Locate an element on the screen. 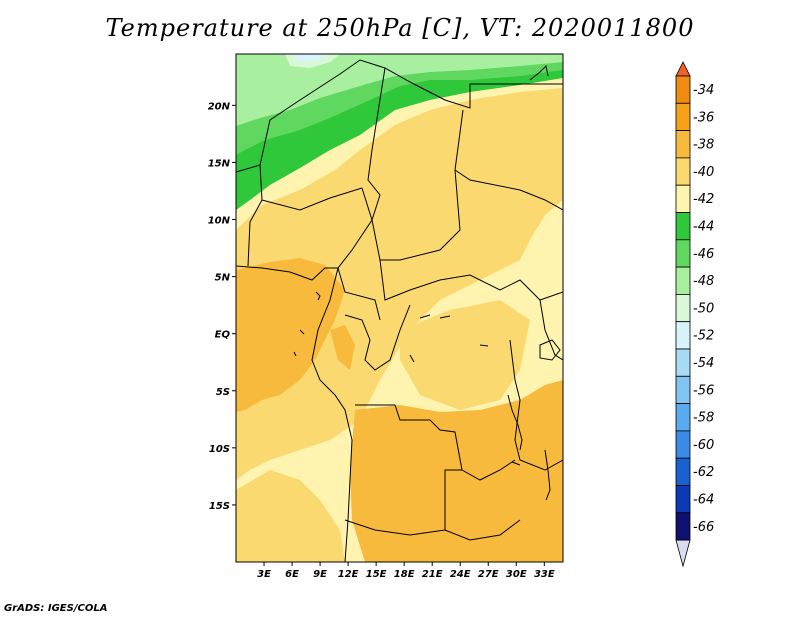 This screenshot has width=800, height=618. lon-tick-label: 15E is located at coordinates (376, 574).